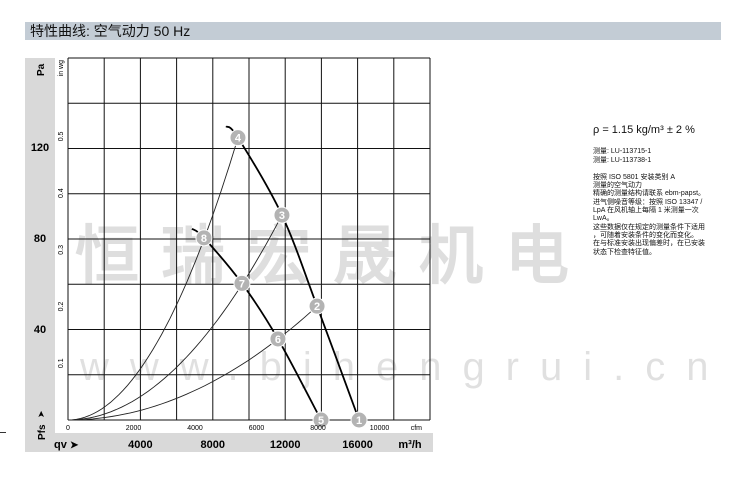 This screenshot has height=492, width=750. What do you see at coordinates (110, 31) in the screenshot?
I see `page-title: 特性曲线: 空气动力 50 Hz` at bounding box center [110, 31].